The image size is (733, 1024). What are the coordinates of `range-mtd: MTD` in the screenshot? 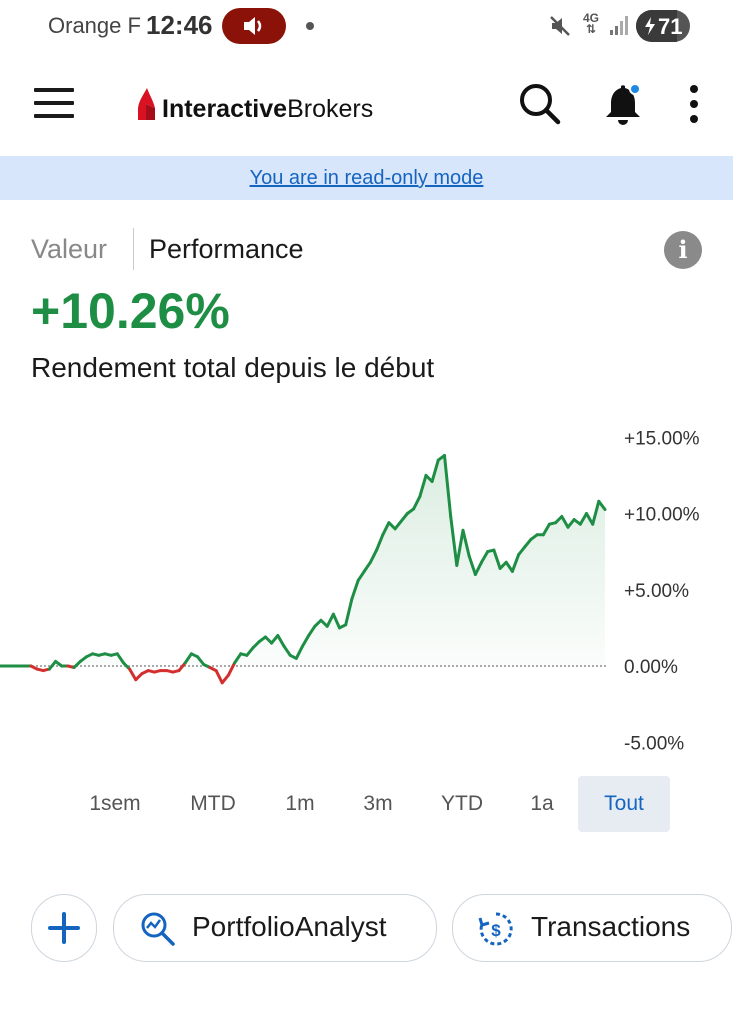 It's located at (213, 803).